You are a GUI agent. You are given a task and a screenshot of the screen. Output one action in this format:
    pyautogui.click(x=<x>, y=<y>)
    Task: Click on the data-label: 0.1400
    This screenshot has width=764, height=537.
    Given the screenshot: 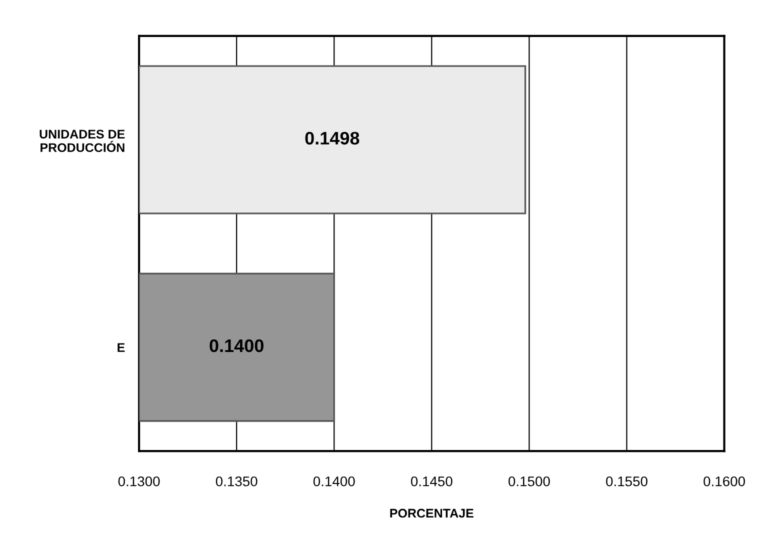 What is the action you would take?
    pyautogui.click(x=237, y=345)
    